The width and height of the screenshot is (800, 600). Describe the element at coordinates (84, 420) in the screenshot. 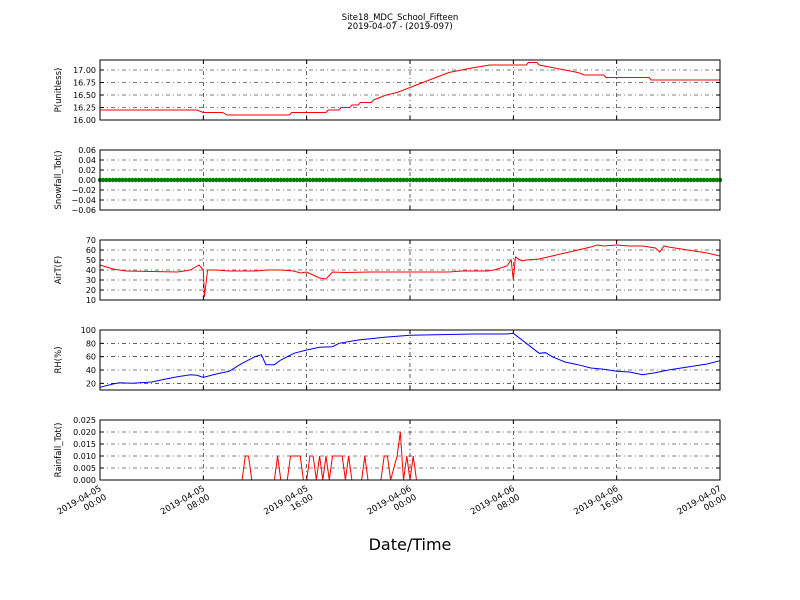

I see `y-tick-label: 0.025` at that location.